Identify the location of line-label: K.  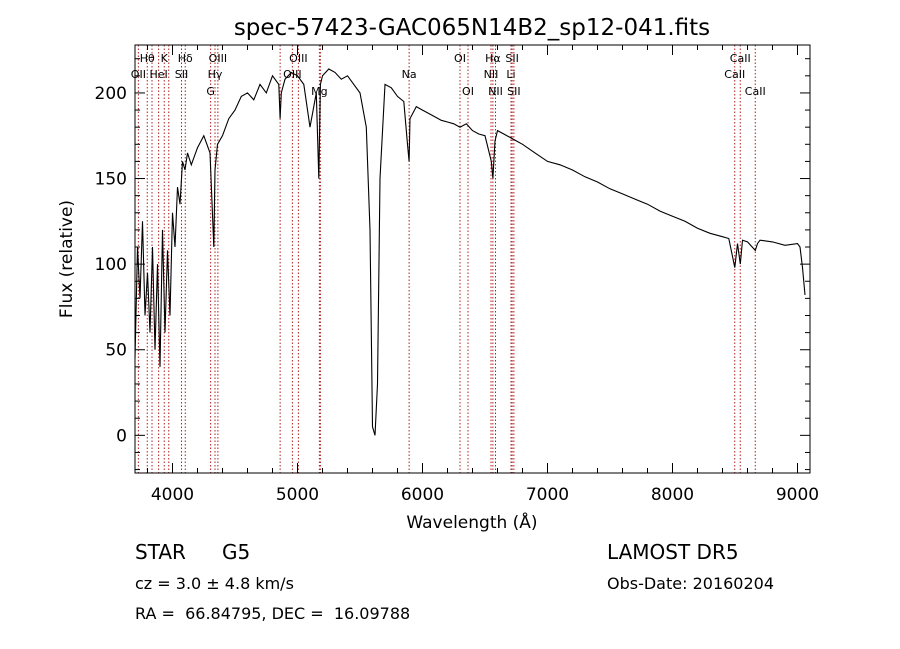
(165, 58).